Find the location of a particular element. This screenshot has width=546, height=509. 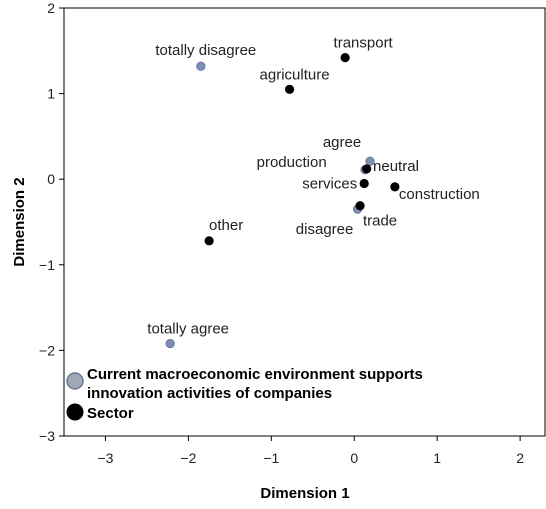

x-tick-label: 1 is located at coordinates (437, 458).